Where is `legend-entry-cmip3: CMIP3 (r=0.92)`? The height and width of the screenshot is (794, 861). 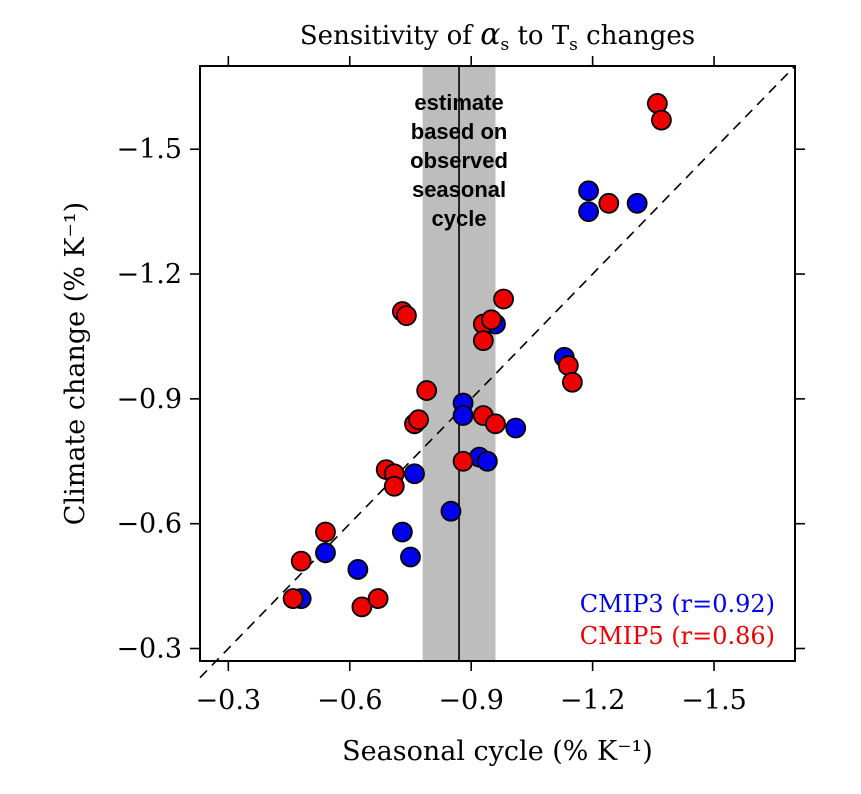 legend-entry-cmip3: CMIP3 (r=0.92) is located at coordinates (677, 604).